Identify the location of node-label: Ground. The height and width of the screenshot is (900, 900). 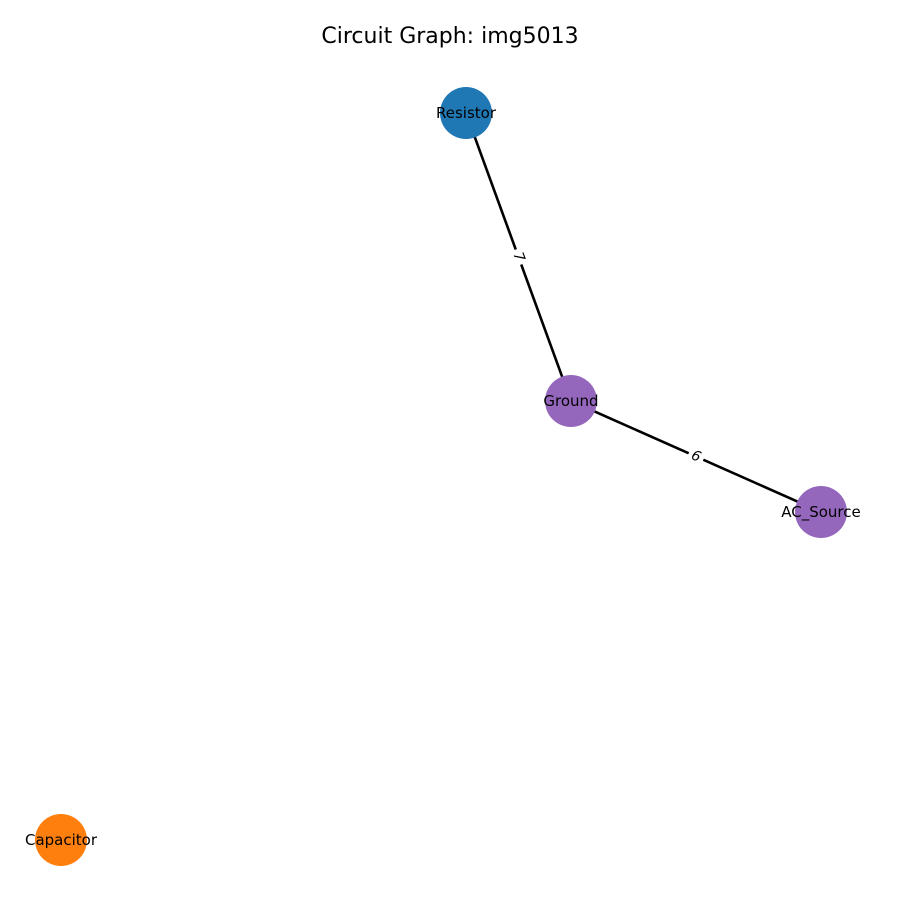
(570, 401).